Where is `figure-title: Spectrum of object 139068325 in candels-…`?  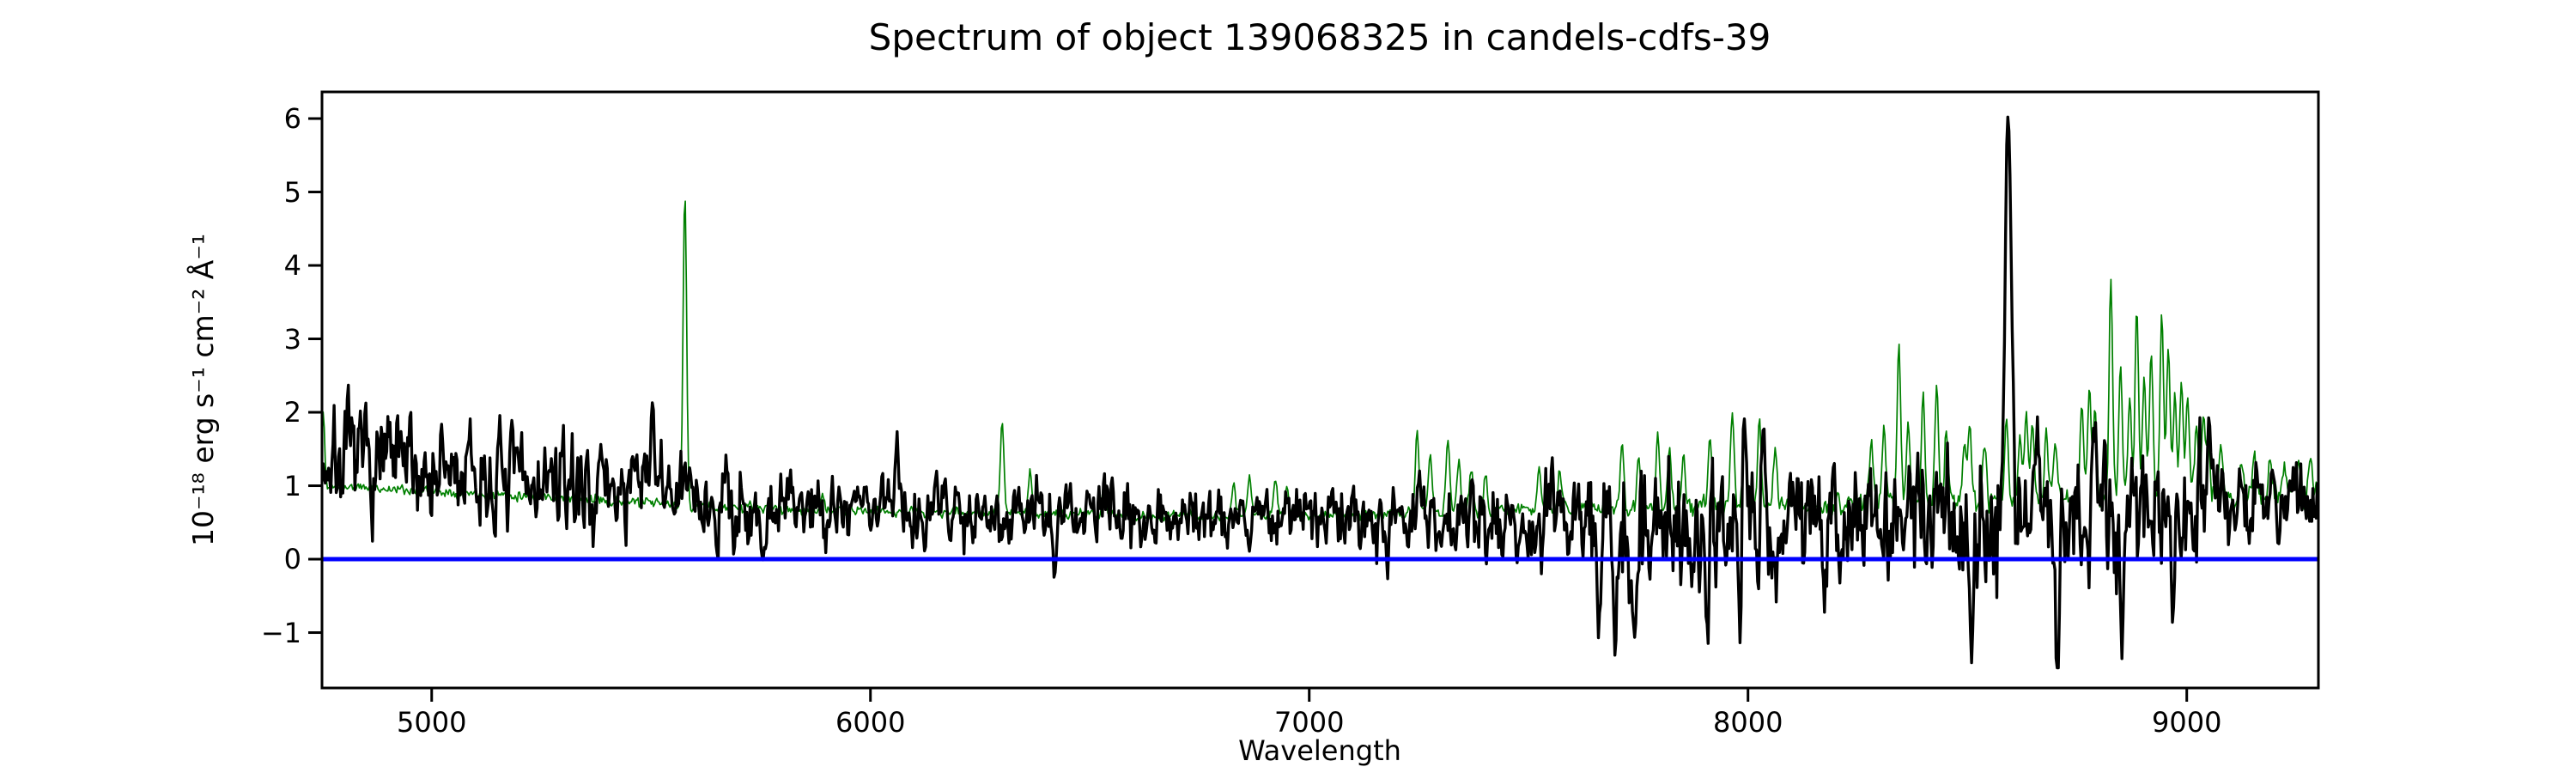 figure-title: Spectrum of object 139068325 in candels-… is located at coordinates (1319, 37).